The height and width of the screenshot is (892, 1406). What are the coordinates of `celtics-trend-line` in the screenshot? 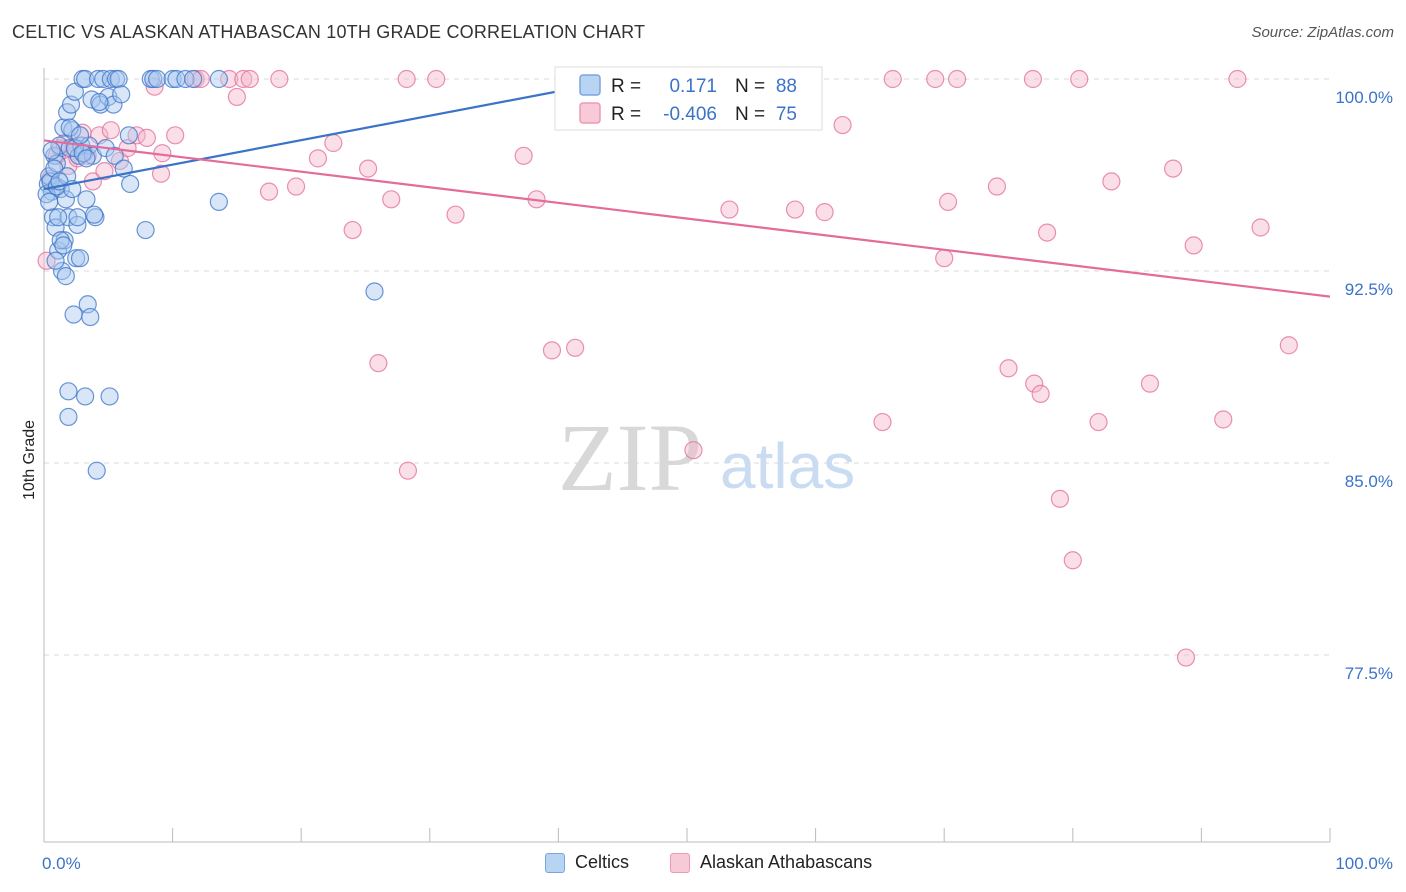 It's located at (333, 134).